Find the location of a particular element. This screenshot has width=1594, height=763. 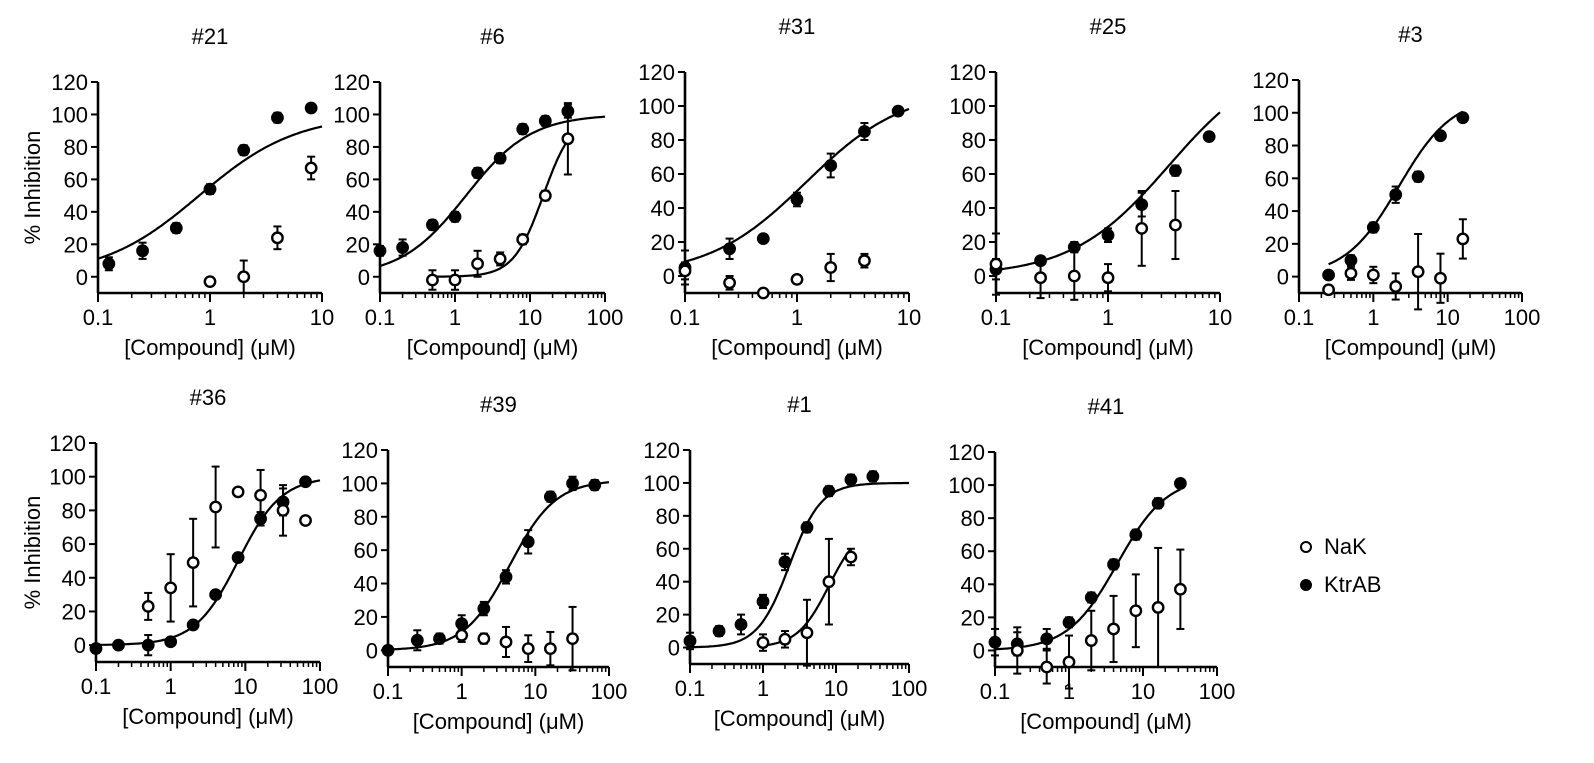

panel-3: #31 0 20 40 60 80 100 120 0.1 1 10 [Compound] (μM) is located at coordinates (779, 187).